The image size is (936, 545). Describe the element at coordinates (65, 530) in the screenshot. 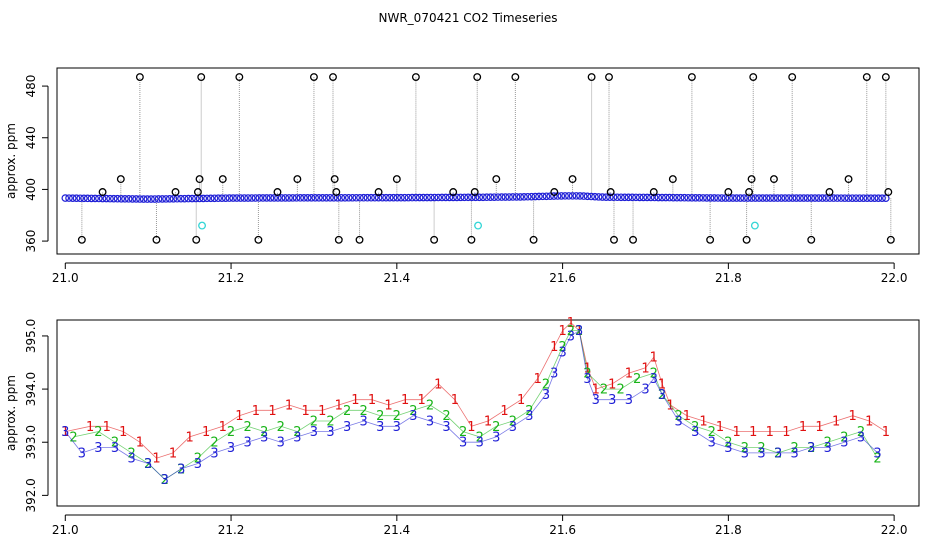

I see `bottom-x-tick-label: 21.0` at that location.